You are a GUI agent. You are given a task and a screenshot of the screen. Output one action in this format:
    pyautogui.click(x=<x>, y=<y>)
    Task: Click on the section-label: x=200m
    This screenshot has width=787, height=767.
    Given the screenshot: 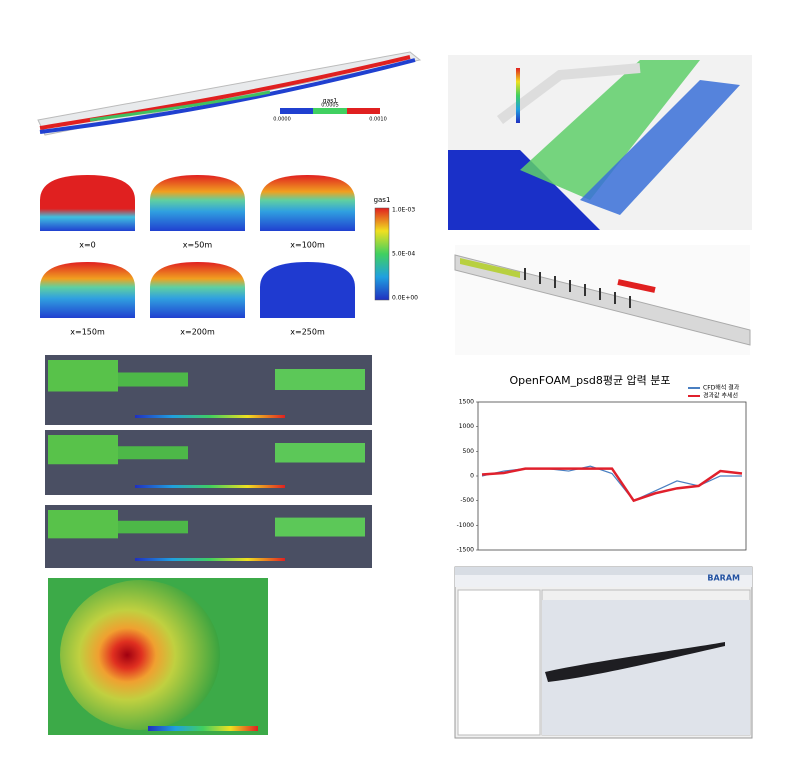 What is the action you would take?
    pyautogui.click(x=197, y=332)
    